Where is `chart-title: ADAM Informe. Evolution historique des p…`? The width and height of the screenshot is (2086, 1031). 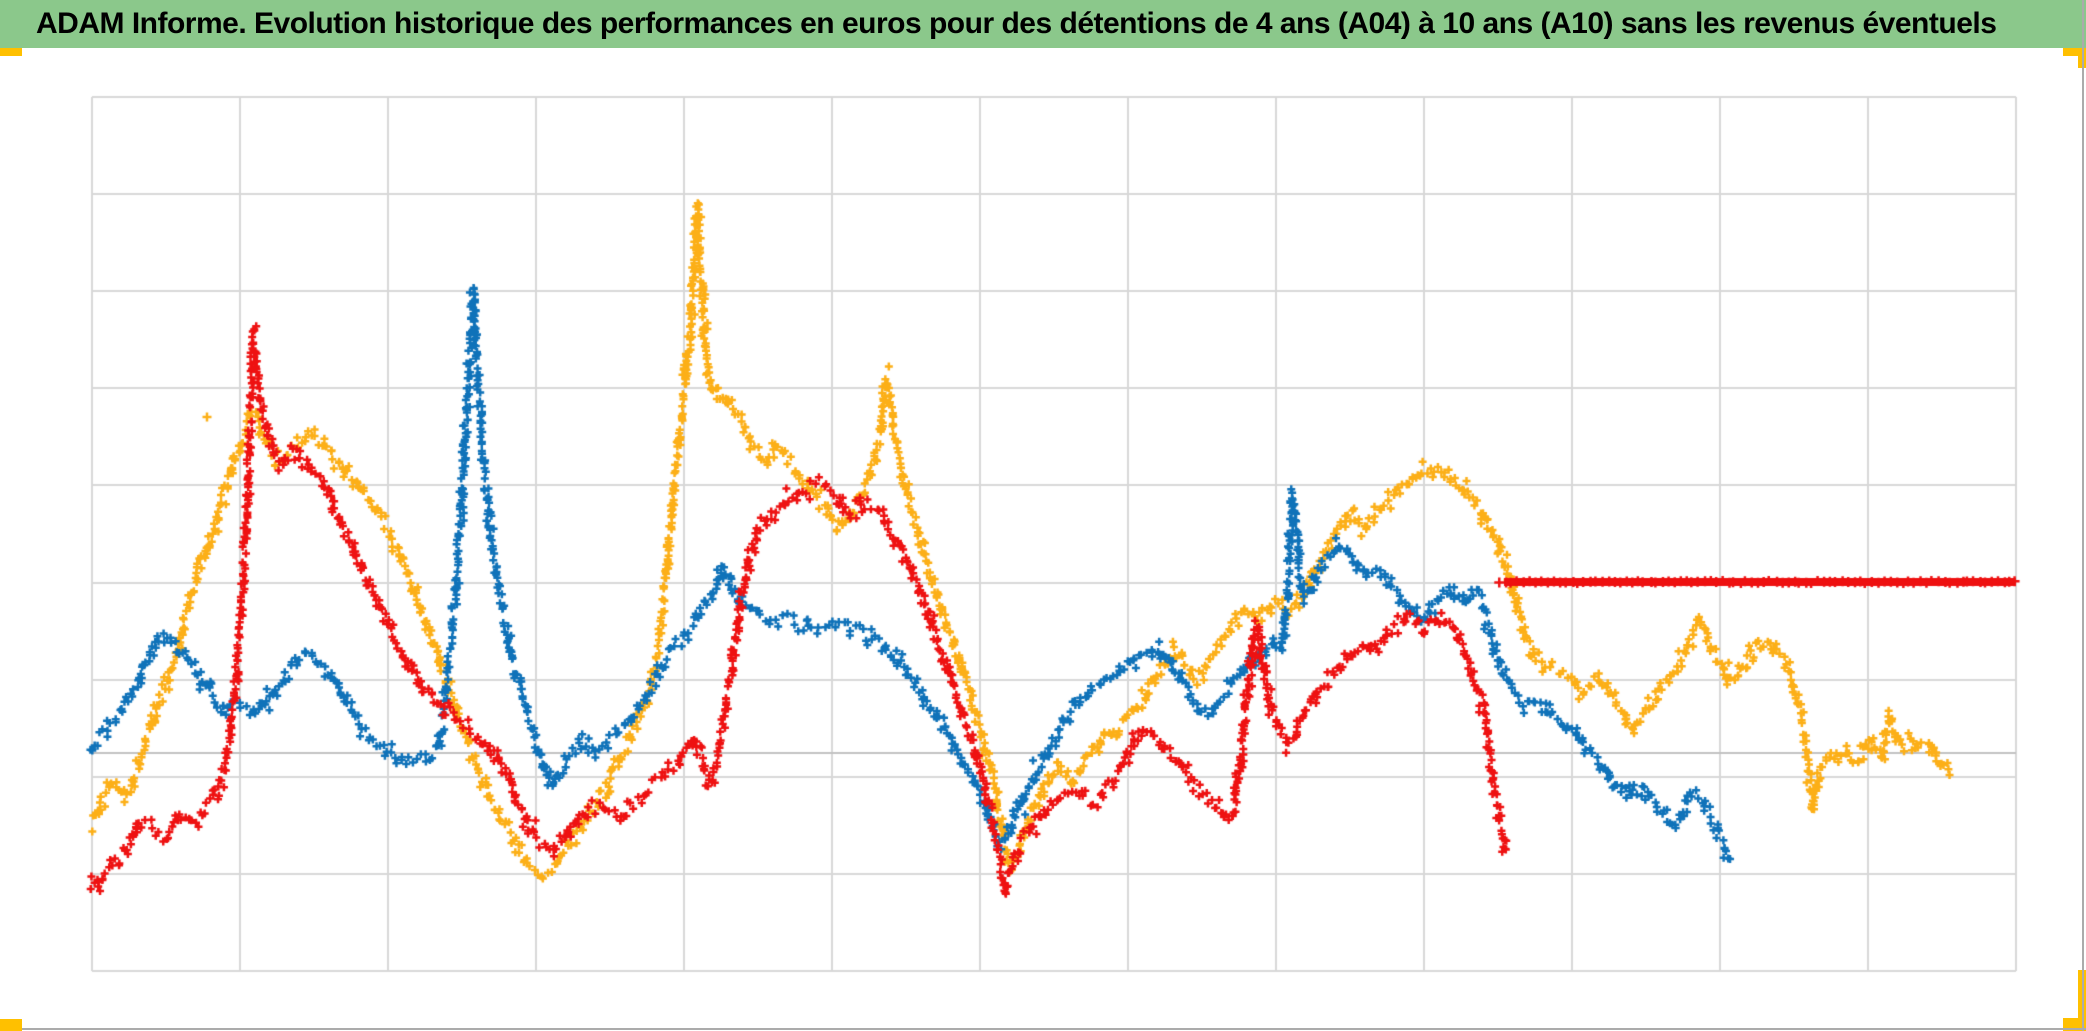 chart-title: ADAM Informe. Evolution historique des p… is located at coordinates (1016, 23).